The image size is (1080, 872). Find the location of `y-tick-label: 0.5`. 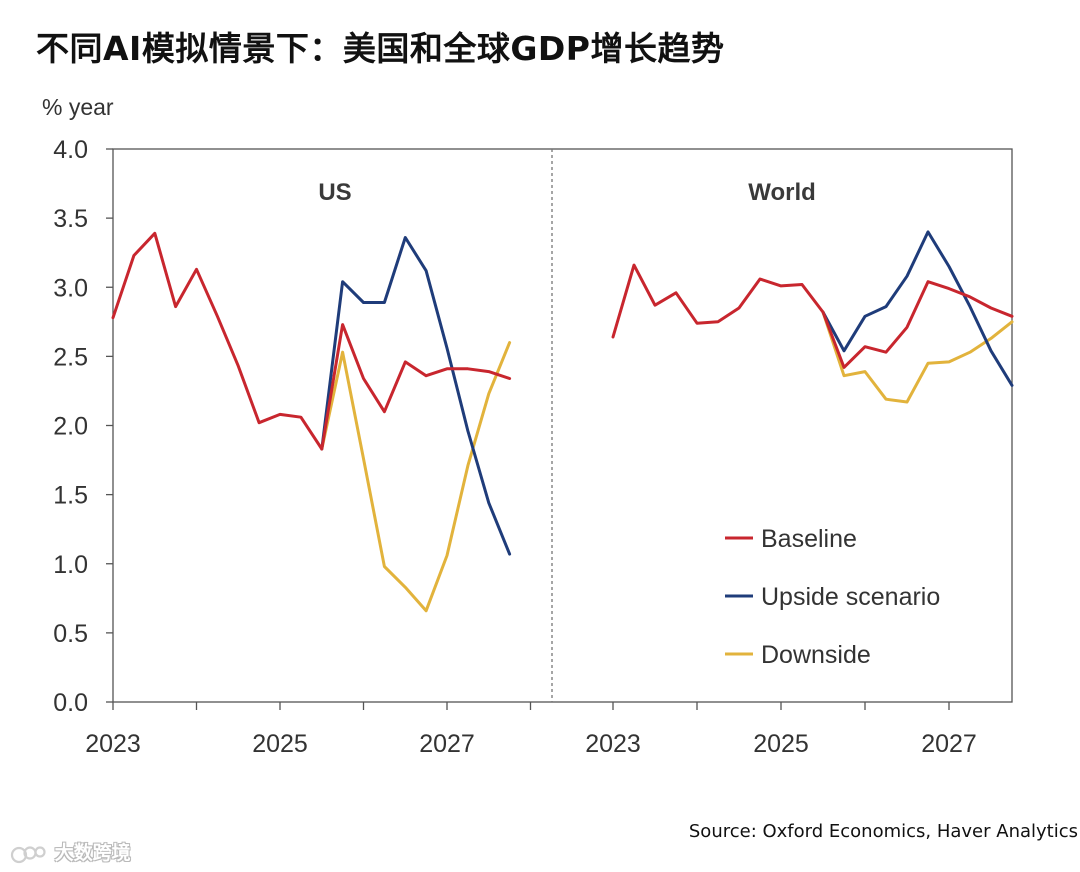

y-tick-label: 0.5 is located at coordinates (70, 634).